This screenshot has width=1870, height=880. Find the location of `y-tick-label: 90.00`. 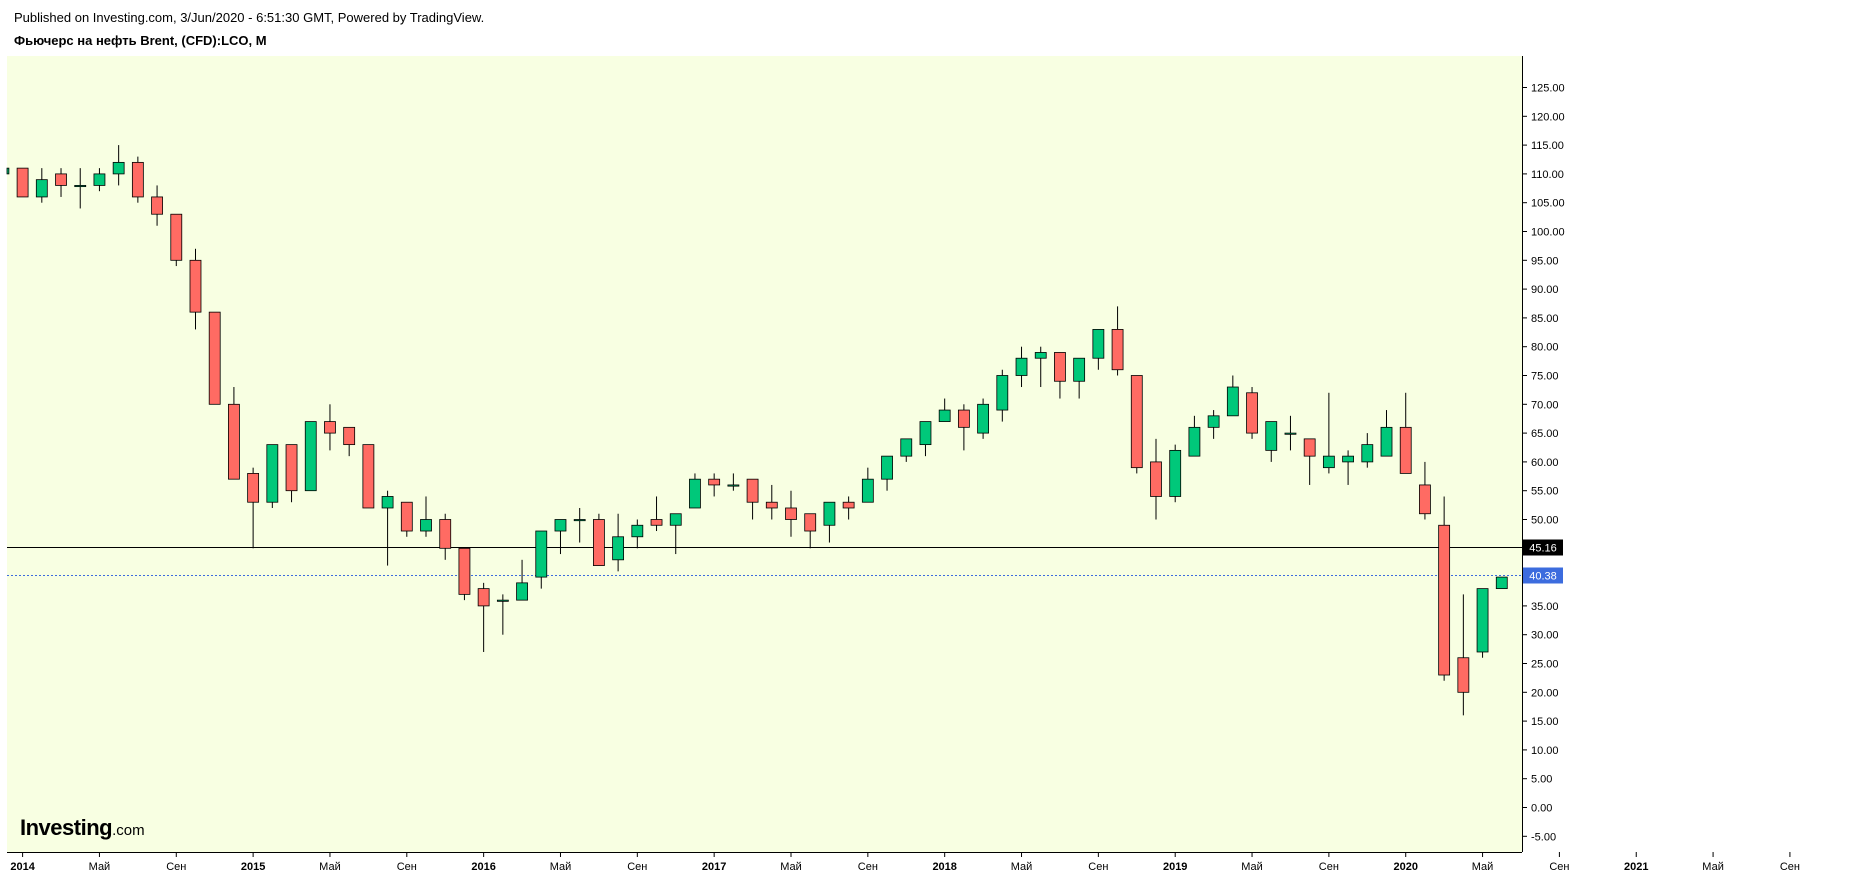

y-tick-label: 90.00 is located at coordinates (1545, 290).